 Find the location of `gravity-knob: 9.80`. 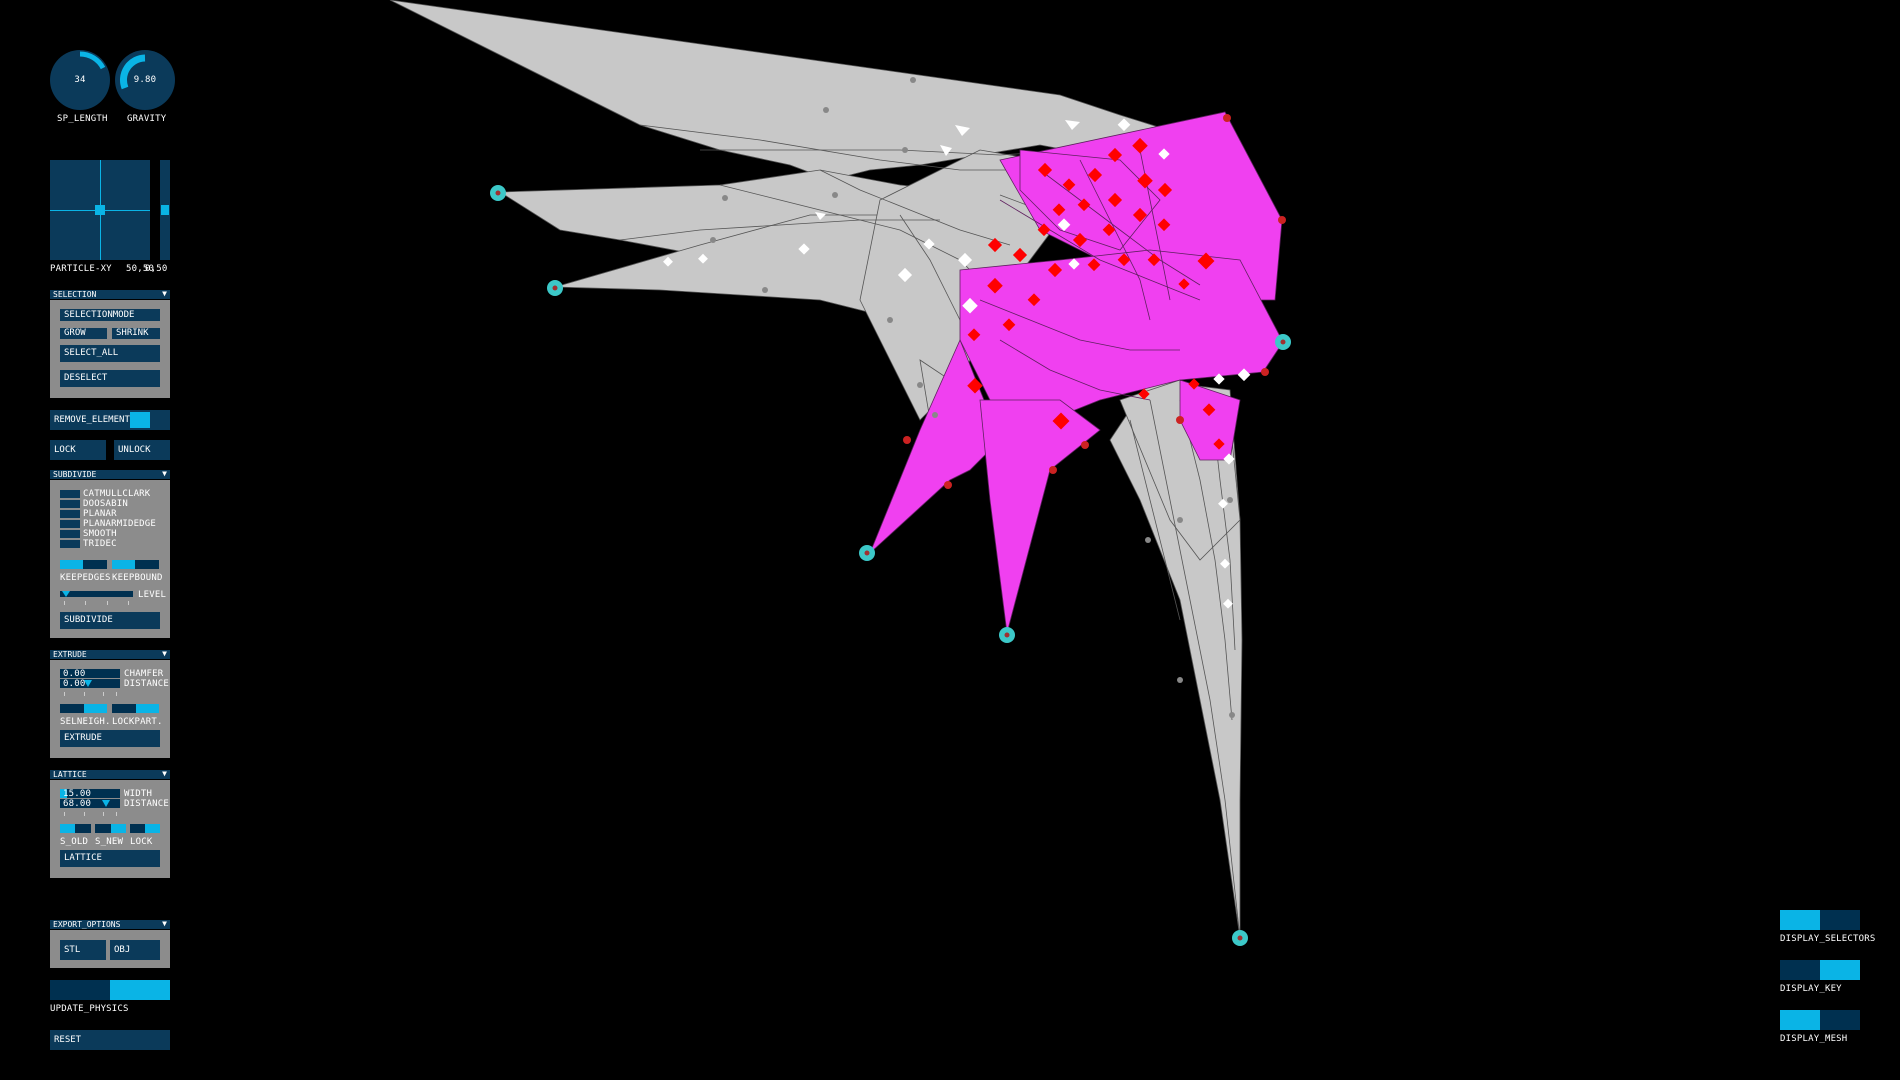

gravity-knob: 9.80 is located at coordinates (145, 80).